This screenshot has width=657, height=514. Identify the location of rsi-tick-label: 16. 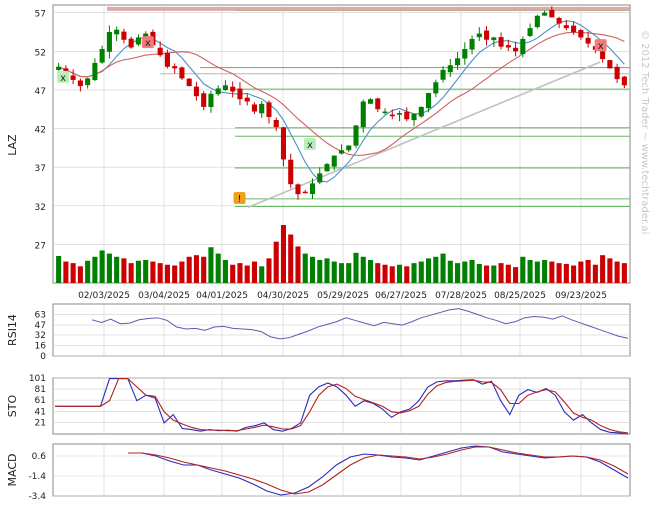
(41, 346).